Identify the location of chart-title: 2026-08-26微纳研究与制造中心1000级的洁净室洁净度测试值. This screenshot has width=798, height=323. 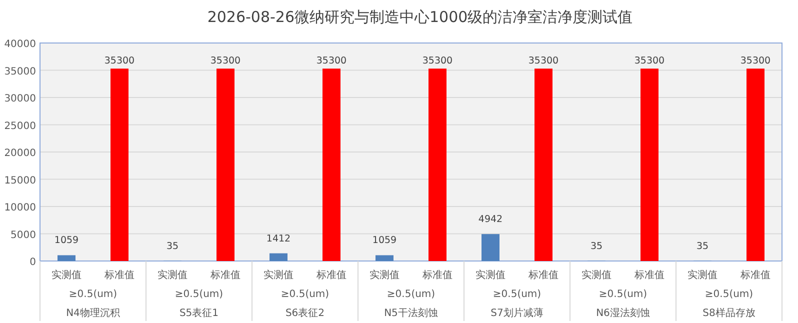
(420, 17).